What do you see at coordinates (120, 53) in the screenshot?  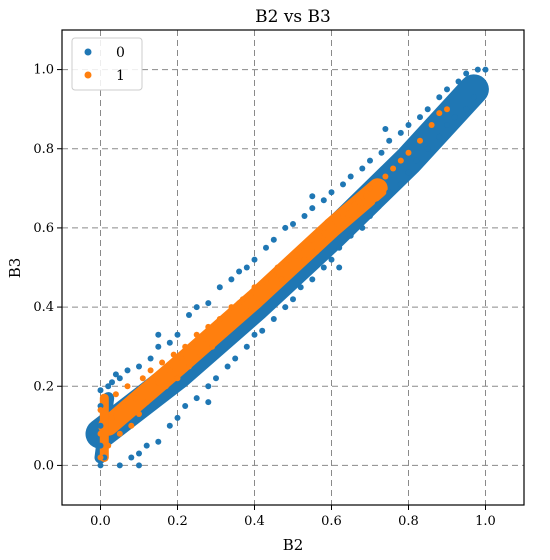 I see `legend-label-series-0: 0` at bounding box center [120, 53].